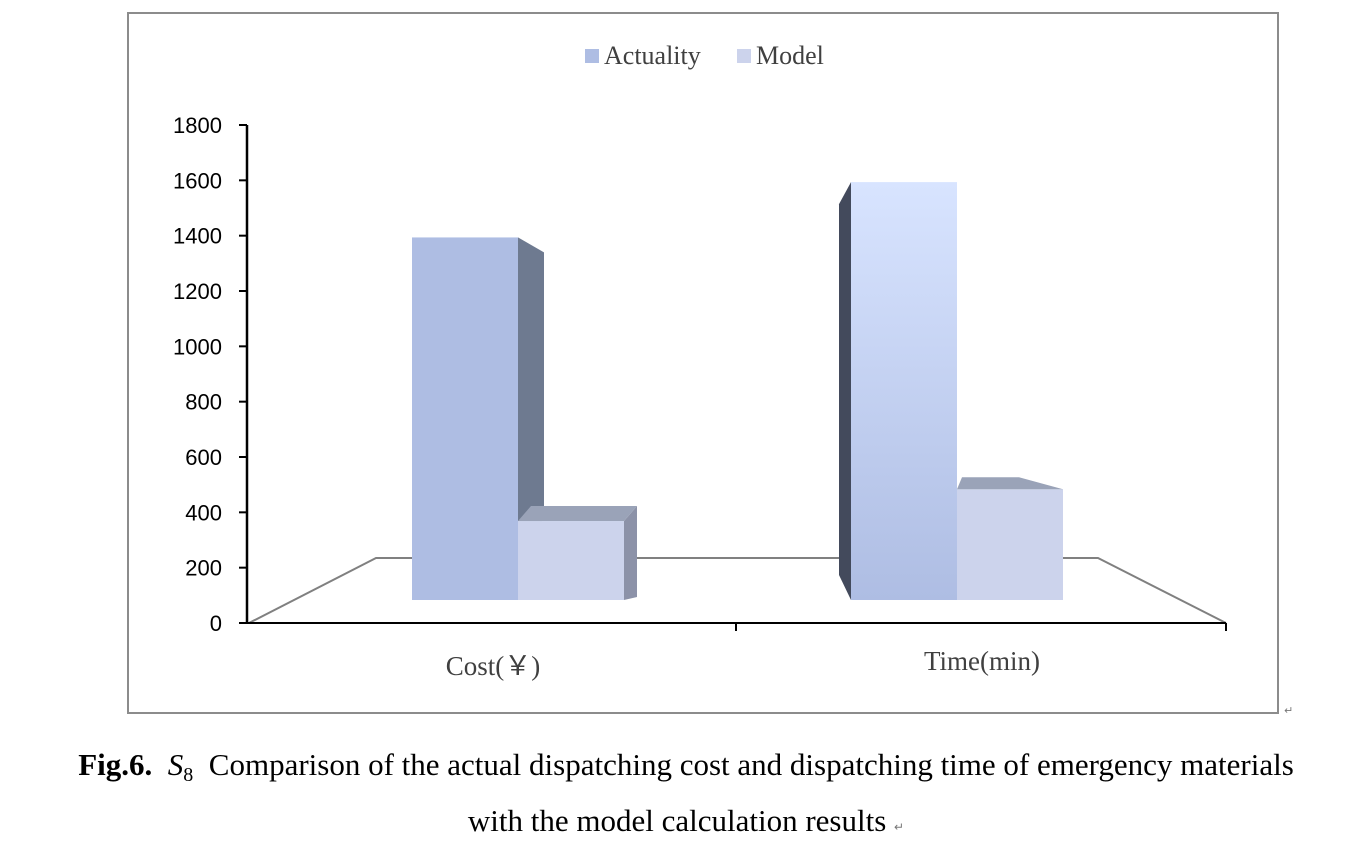  What do you see at coordinates (790, 55) in the screenshot?
I see `legend-label-model: Model` at bounding box center [790, 55].